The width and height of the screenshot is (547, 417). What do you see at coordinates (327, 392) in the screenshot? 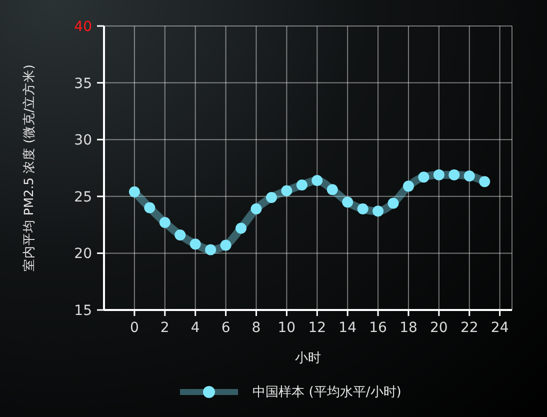
I see `legend-label: 中国样本 (平均水平/小时)` at bounding box center [327, 392].